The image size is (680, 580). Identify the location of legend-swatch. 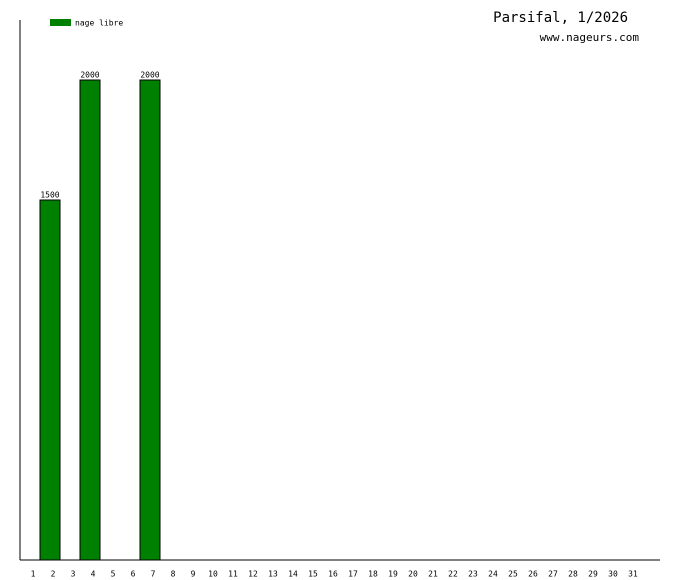
(60, 22).